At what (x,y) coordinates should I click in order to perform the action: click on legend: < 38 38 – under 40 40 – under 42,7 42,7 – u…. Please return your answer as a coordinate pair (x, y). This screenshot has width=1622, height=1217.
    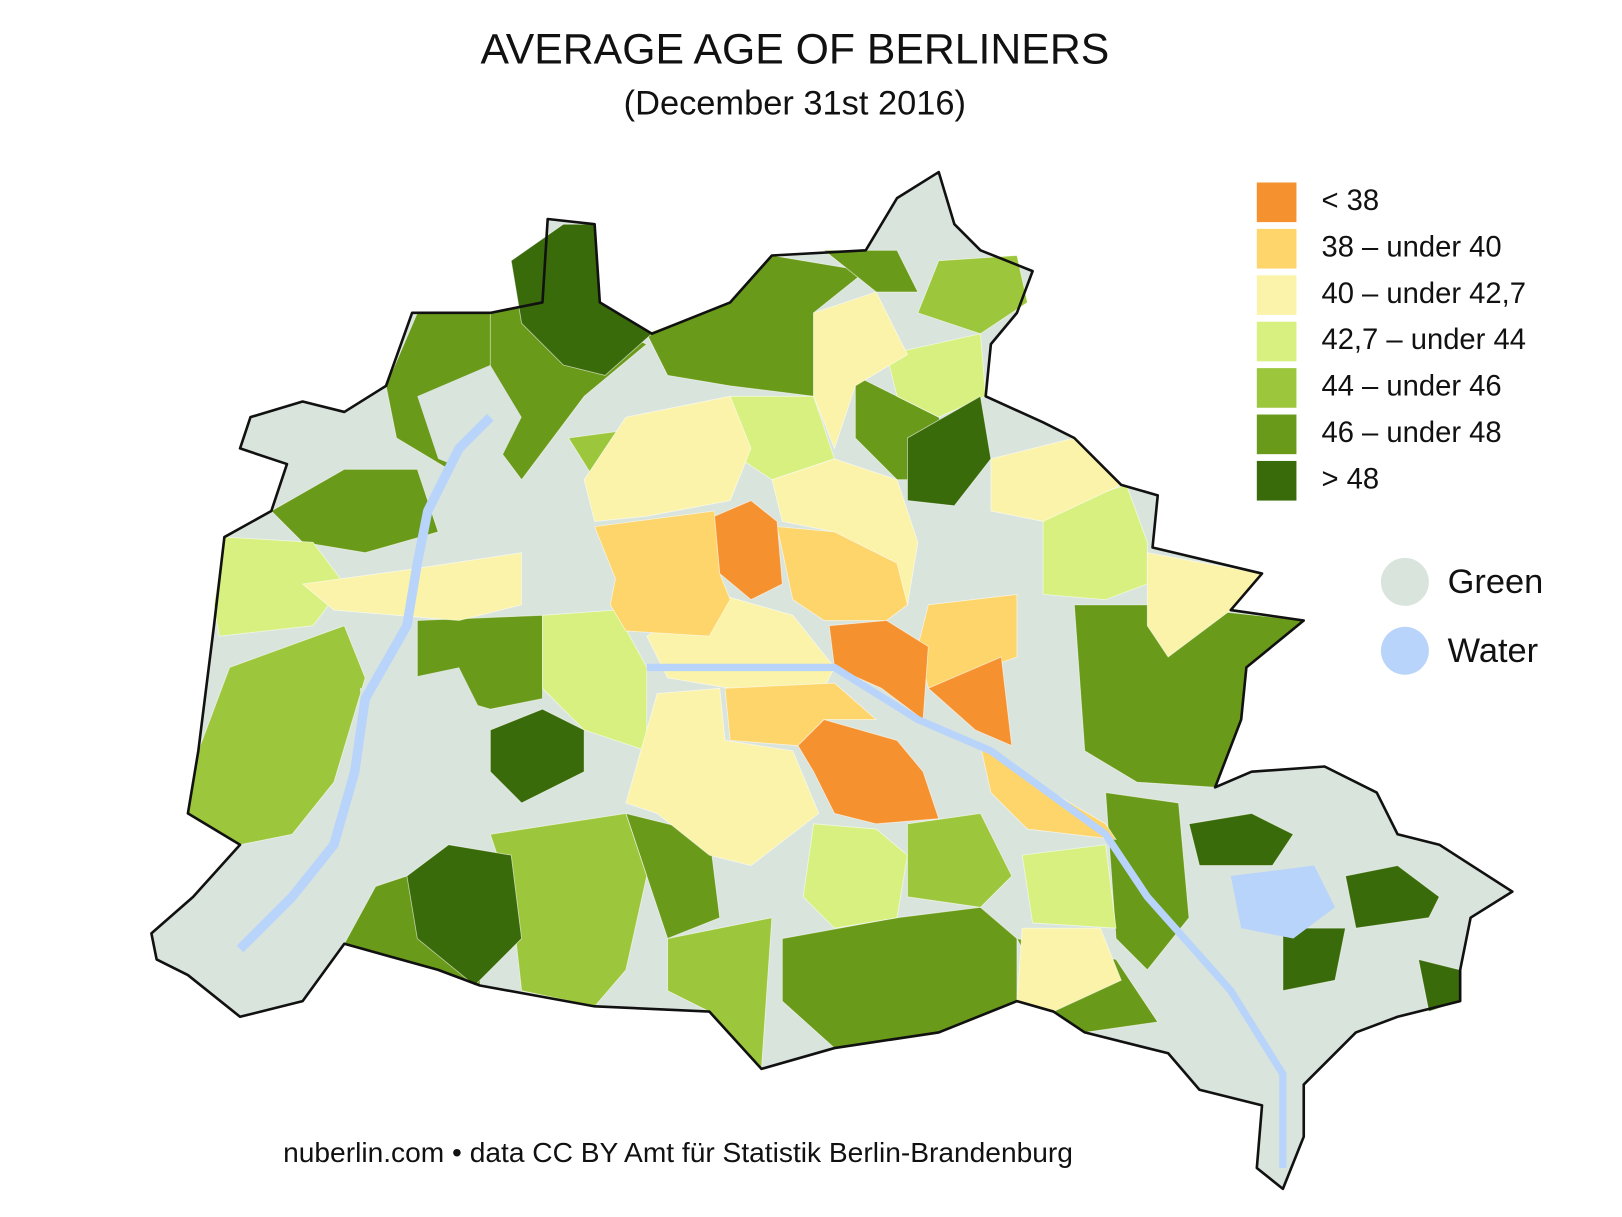
    Looking at the image, I should click on (1400, 428).